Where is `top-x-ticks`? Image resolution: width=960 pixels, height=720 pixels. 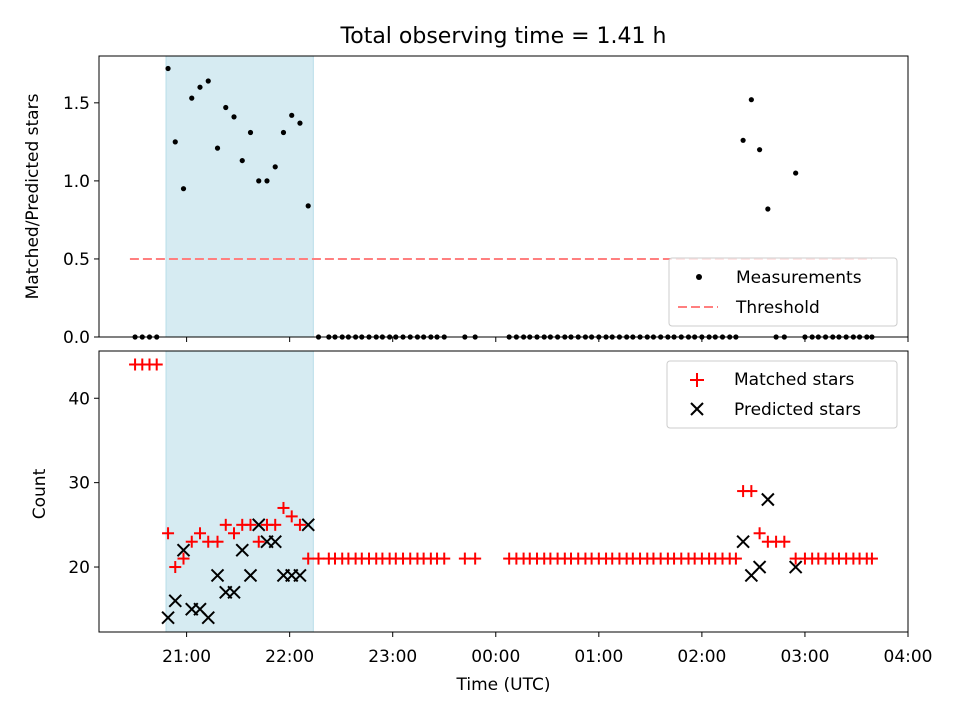 top-x-ticks is located at coordinates (547, 339).